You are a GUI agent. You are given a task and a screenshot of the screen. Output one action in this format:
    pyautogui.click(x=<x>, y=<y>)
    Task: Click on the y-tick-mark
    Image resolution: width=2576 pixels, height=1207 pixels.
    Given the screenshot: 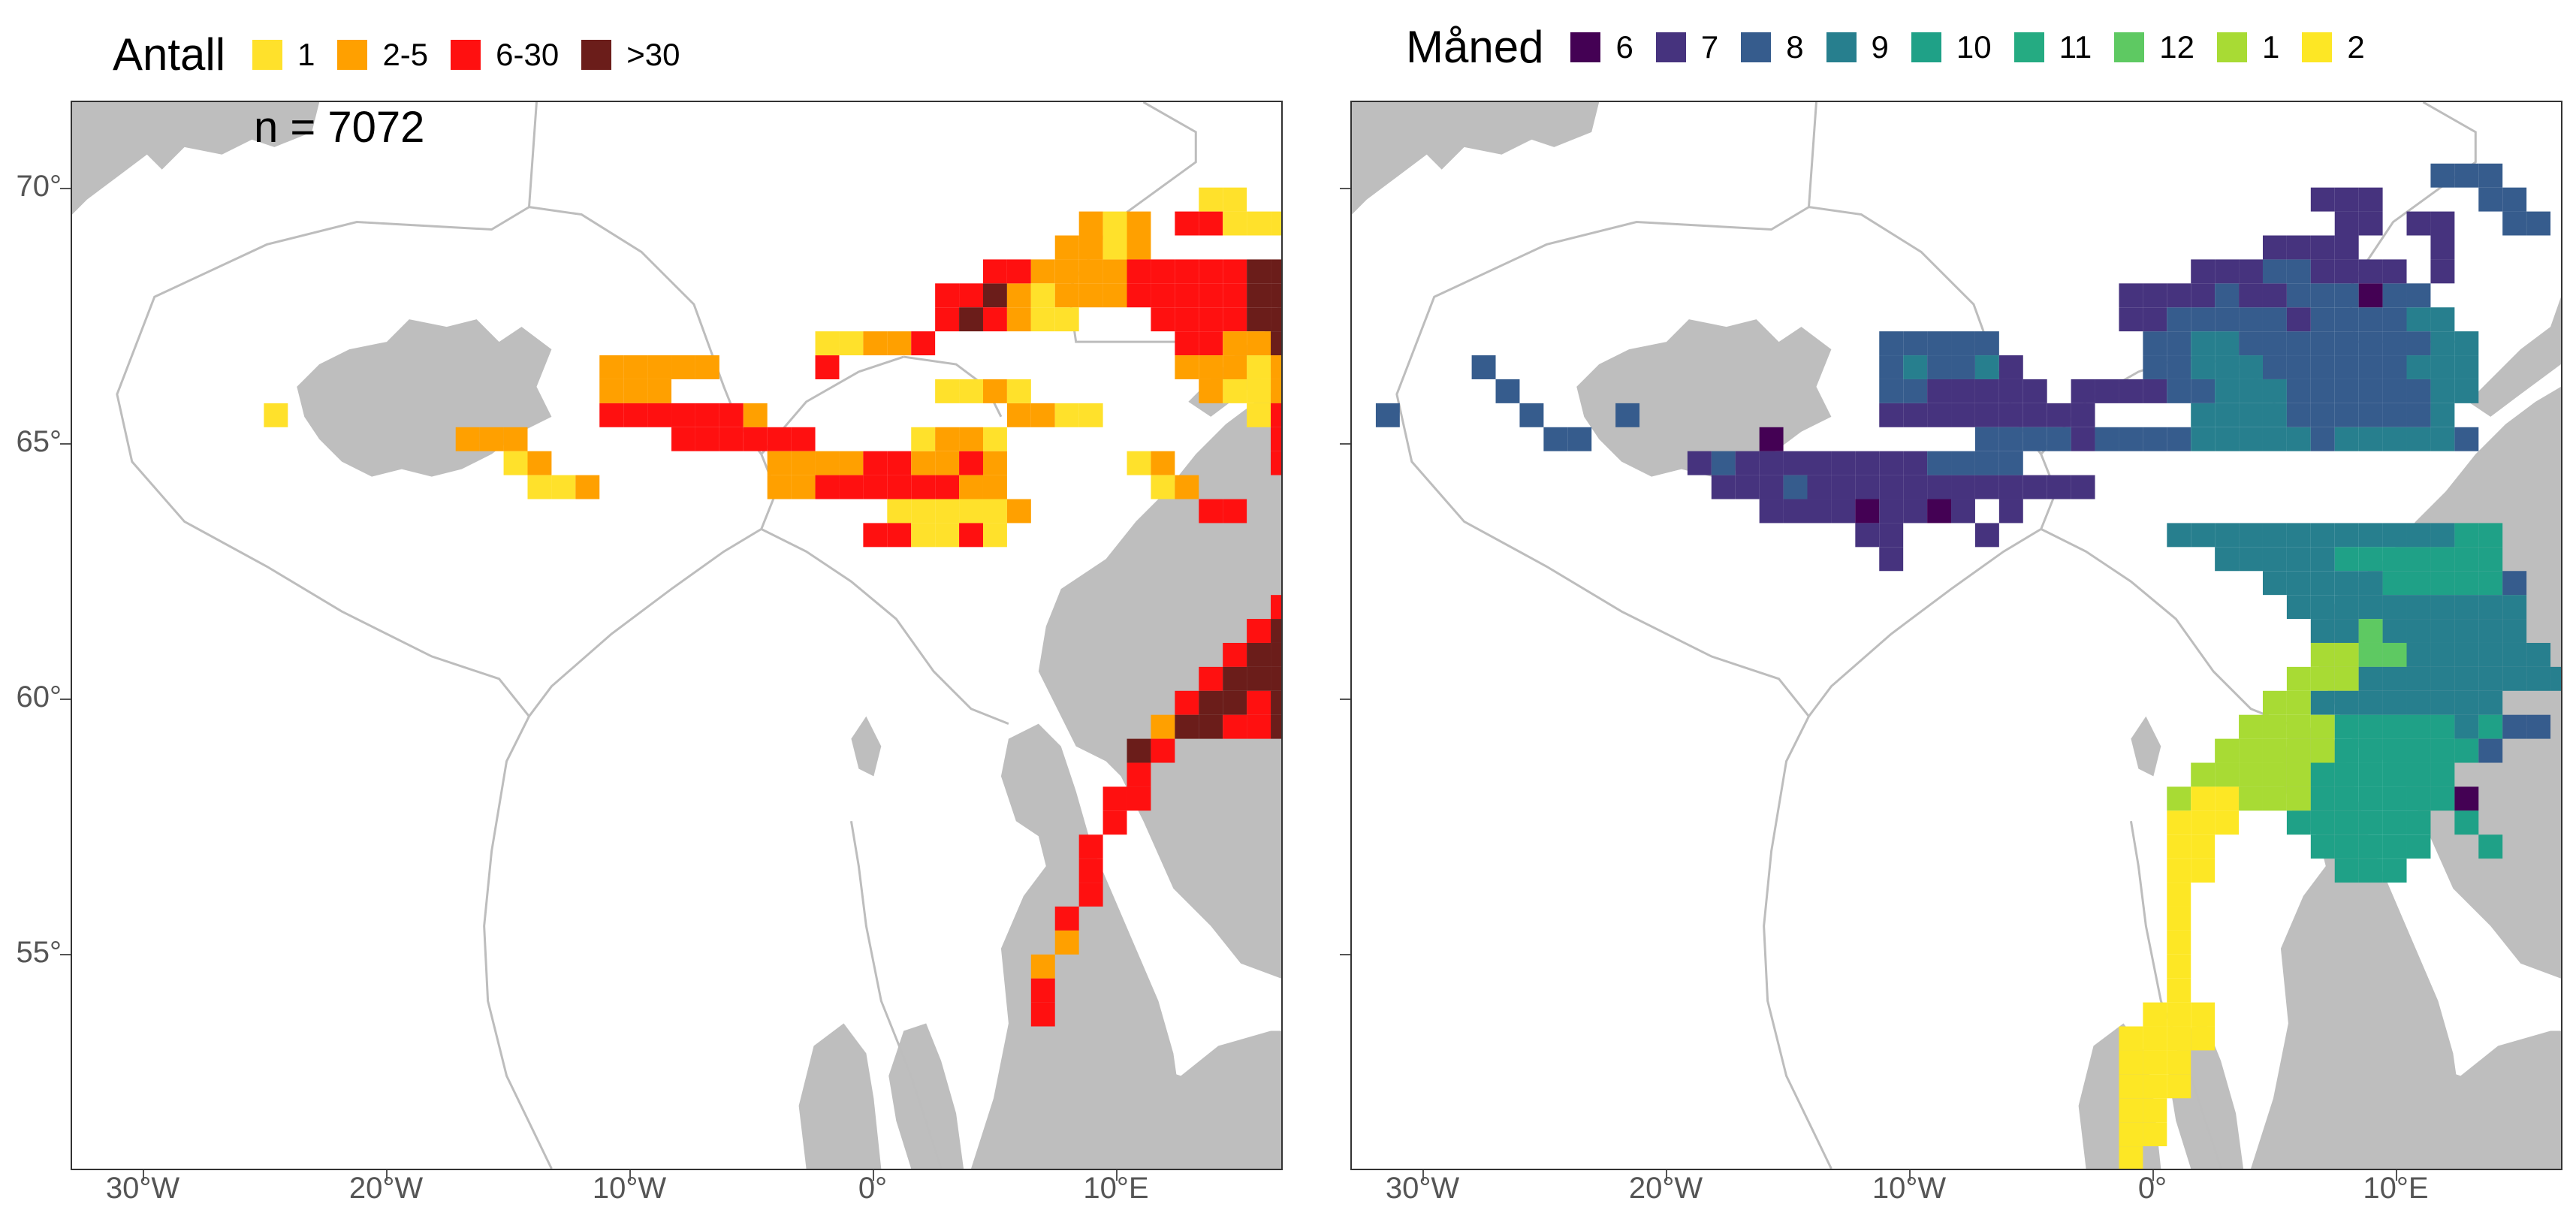 What is the action you would take?
    pyautogui.click(x=65, y=189)
    